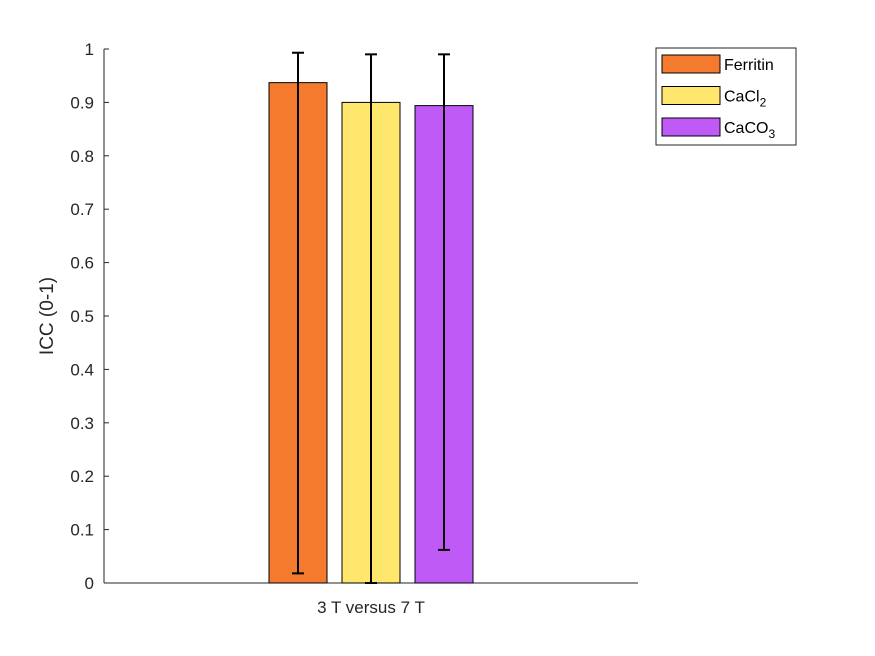  Describe the element at coordinates (47, 316) in the screenshot. I see `y-axis-label: ICC (0-1)` at that location.